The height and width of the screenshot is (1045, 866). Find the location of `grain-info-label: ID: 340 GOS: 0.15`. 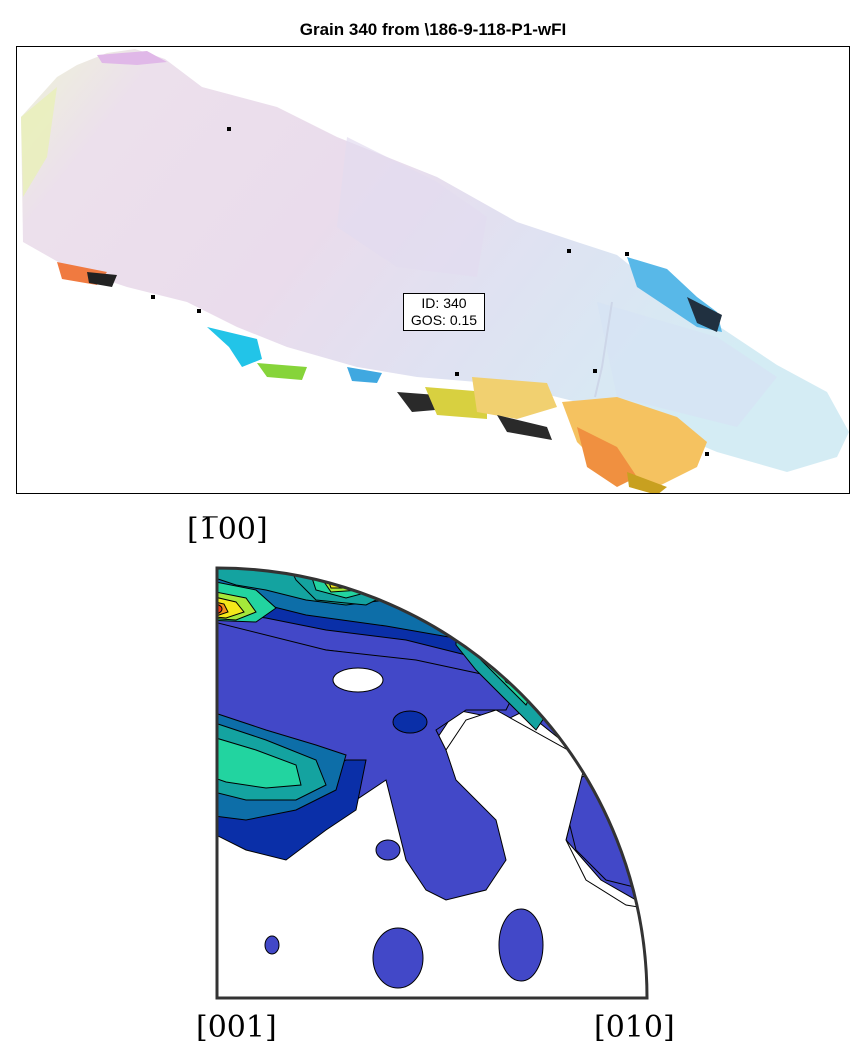

grain-info-label: ID: 340 GOS: 0.15 is located at coordinates (444, 312).